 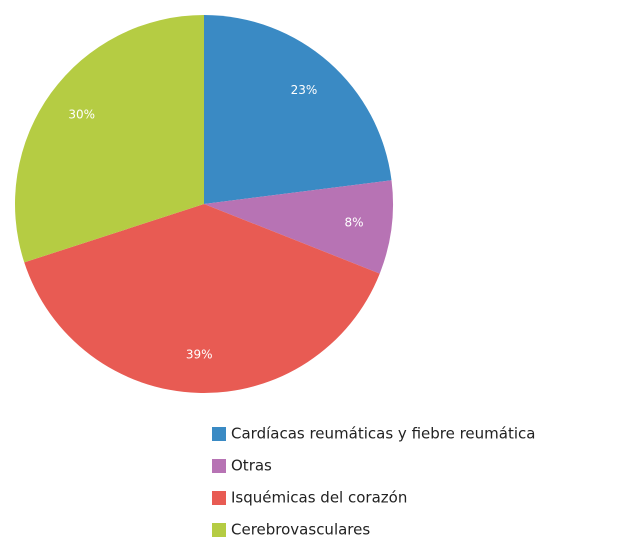 What do you see at coordinates (251, 466) in the screenshot?
I see `legend-label: Otras` at bounding box center [251, 466].